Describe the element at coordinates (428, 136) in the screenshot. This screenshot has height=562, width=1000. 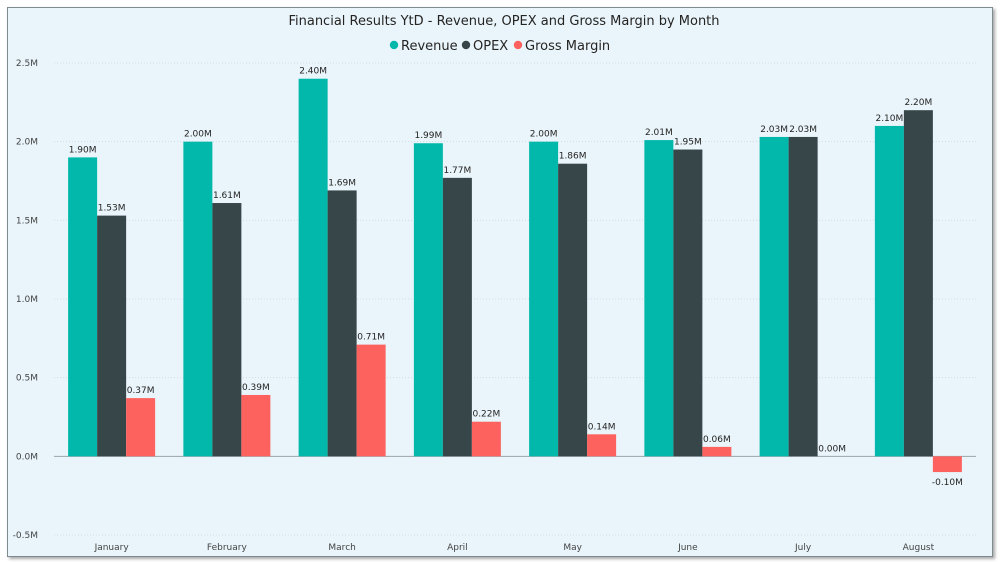
I see `data-label: 1.99M` at that location.